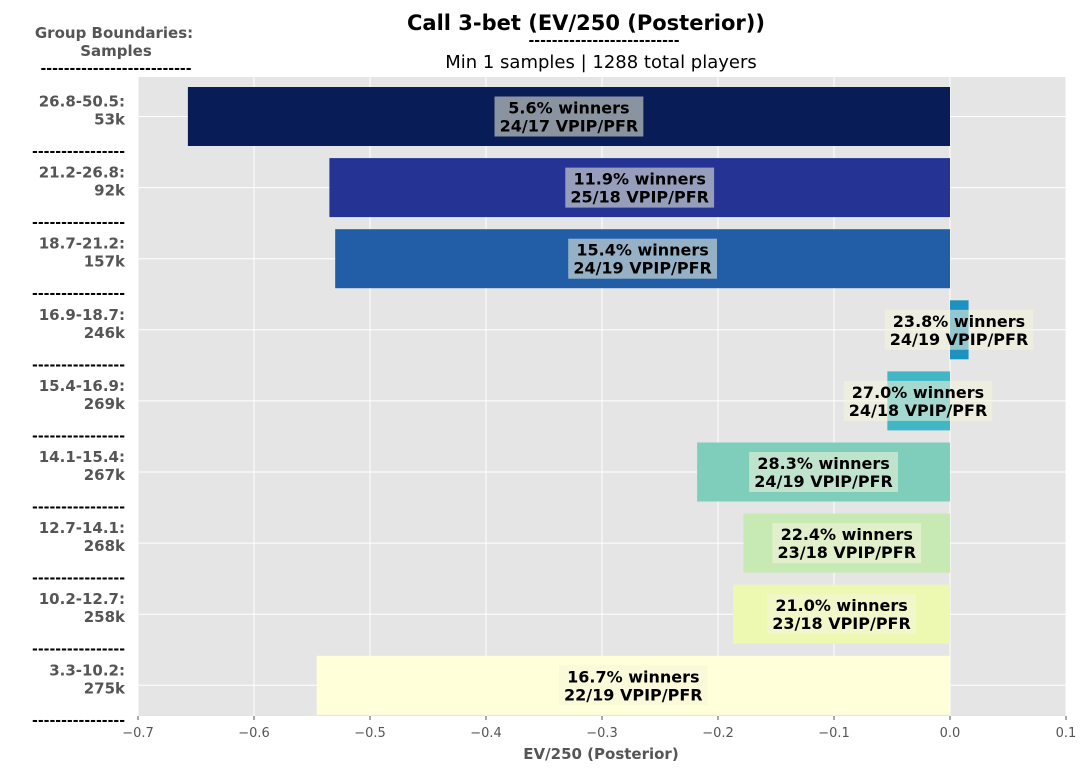 Image resolution: width=1085 pixels, height=773 pixels. Describe the element at coordinates (918, 392) in the screenshot. I see `bar-winners-label: 27.0% winners` at that location.